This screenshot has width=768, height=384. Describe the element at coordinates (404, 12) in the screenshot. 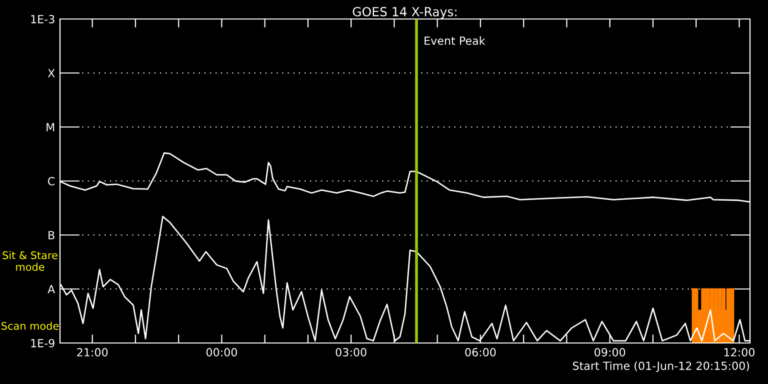

I see `chart-title: GOES 14 X-Rays:` at that location.